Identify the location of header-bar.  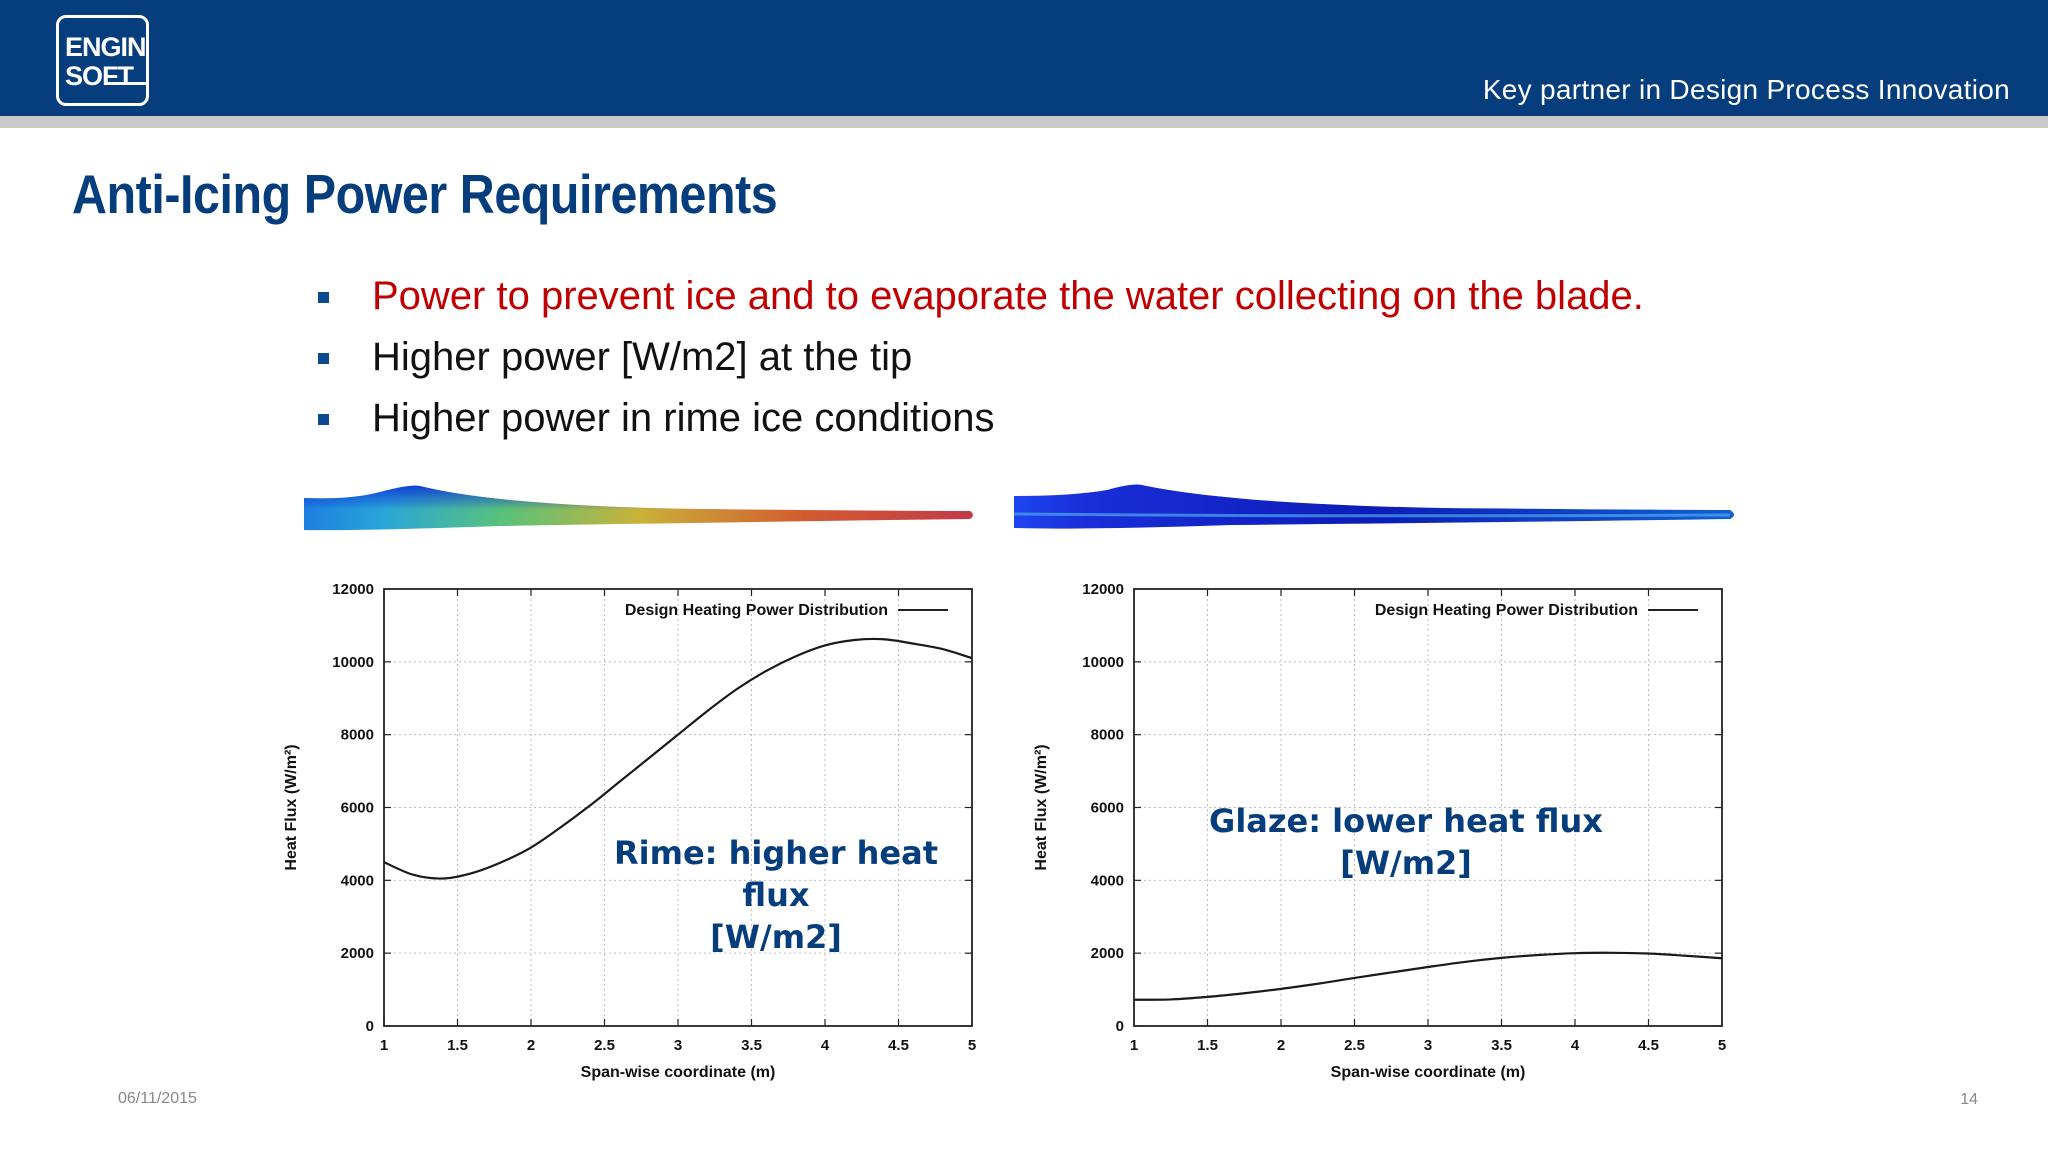
(1024, 58).